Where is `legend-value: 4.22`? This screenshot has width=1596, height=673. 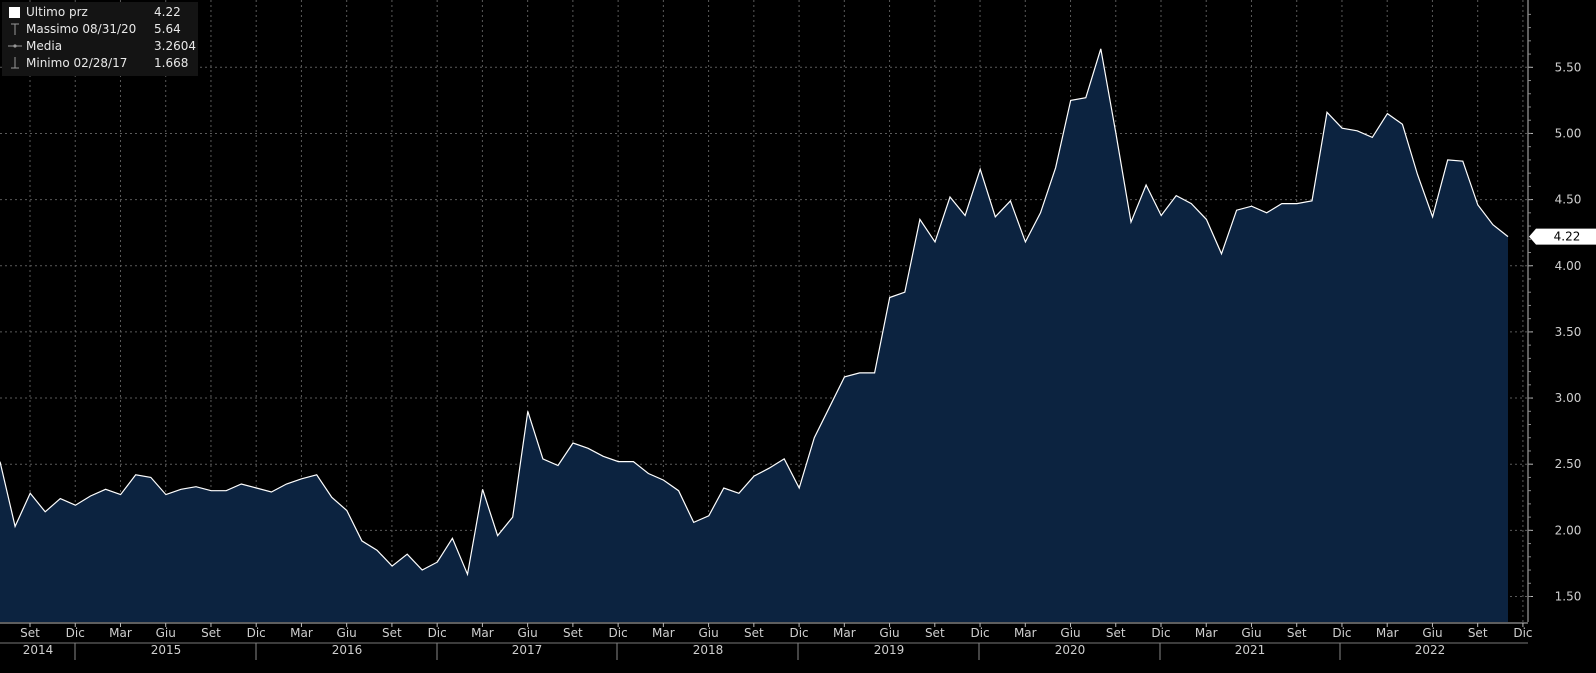 legend-value: 4.22 is located at coordinates (167, 12).